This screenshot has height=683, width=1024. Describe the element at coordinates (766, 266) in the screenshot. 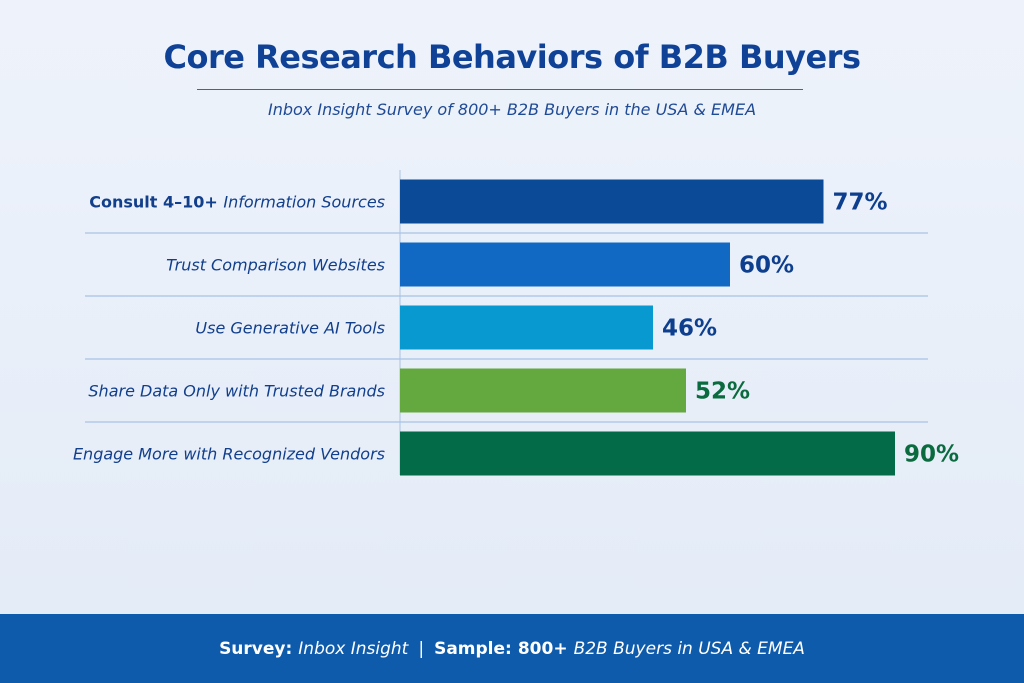

I see `value-label-2: 60%` at that location.